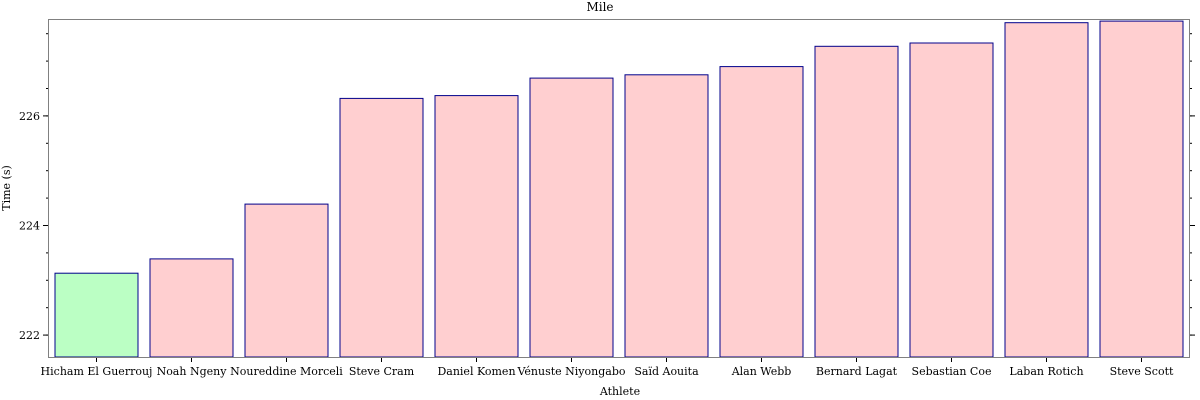  What do you see at coordinates (952, 371) in the screenshot?
I see `x-tick-label: Sebastian Coe` at bounding box center [952, 371].